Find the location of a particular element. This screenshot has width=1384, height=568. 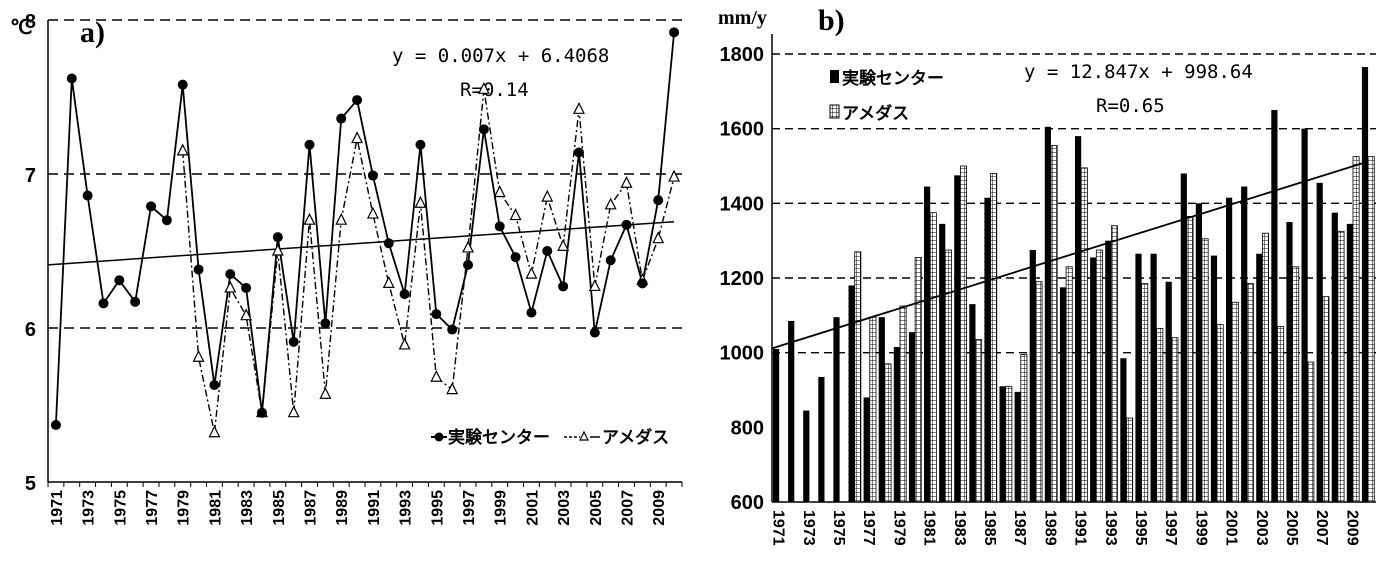

panel-a-x-tick-label: 1991 is located at coordinates (374, 508).